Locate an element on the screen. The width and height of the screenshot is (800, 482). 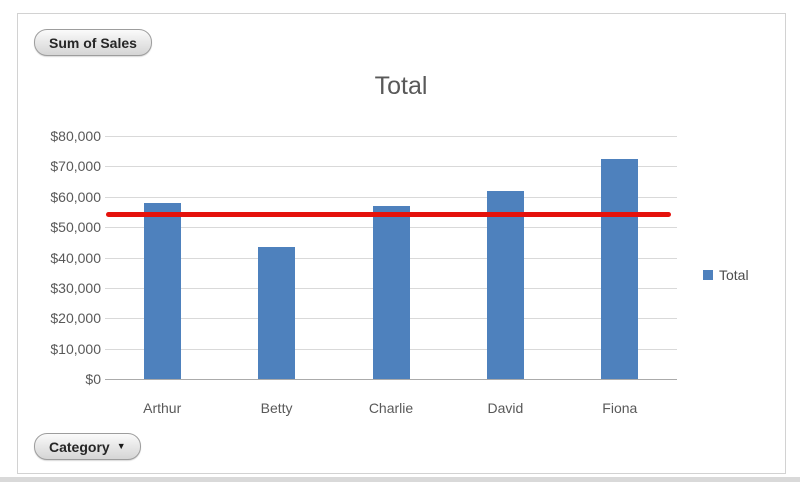
y-tick-label: $60,000 is located at coordinates (75, 196).